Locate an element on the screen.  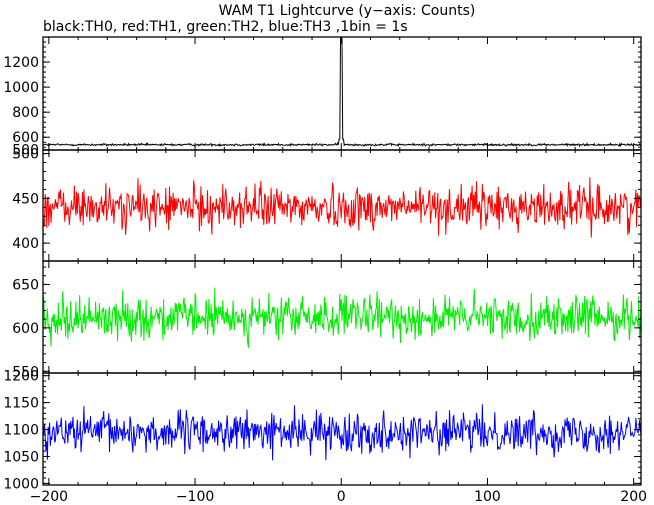
series-line-TH2 is located at coordinates (342, 317).